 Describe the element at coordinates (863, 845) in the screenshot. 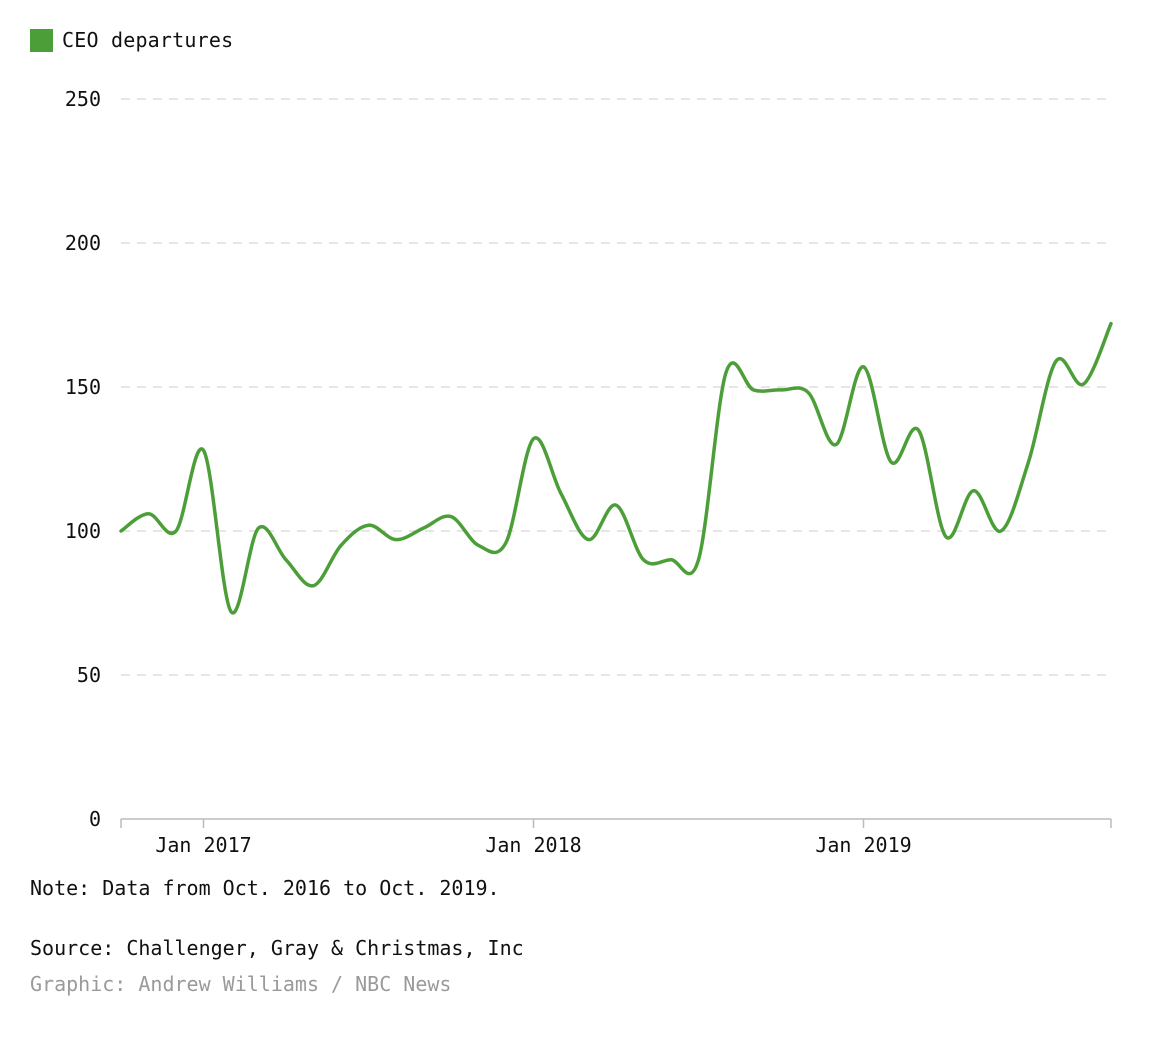

I see `x-tick-label: Jan 2019` at that location.